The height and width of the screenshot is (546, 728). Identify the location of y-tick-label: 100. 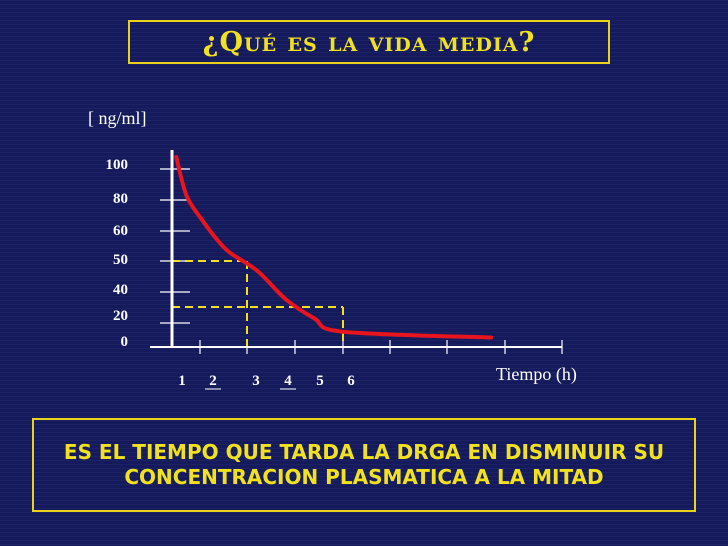
(117, 165).